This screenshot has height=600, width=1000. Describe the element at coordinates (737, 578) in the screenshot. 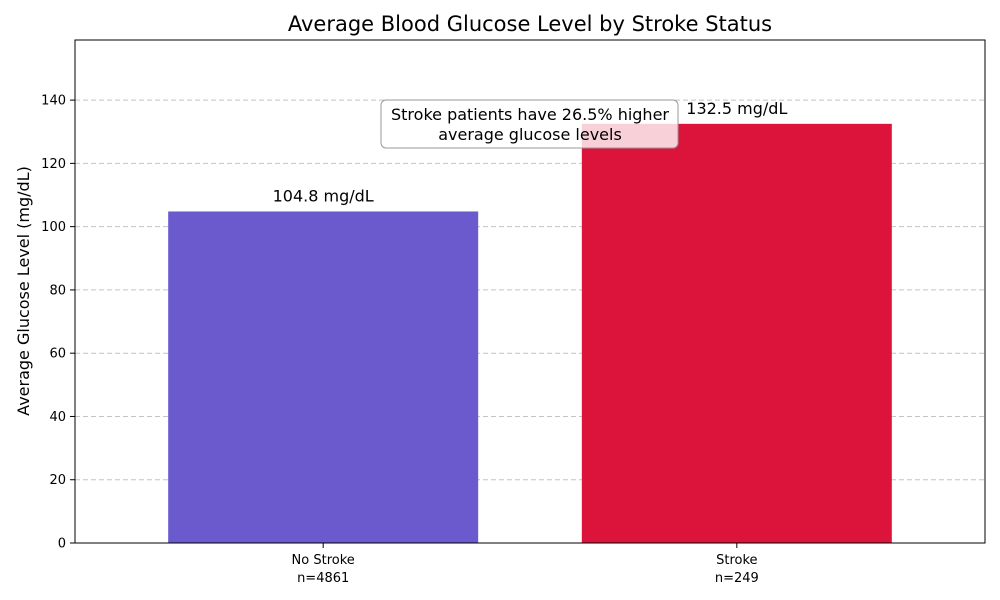

I see `x-tick-count-label: n=249` at that location.